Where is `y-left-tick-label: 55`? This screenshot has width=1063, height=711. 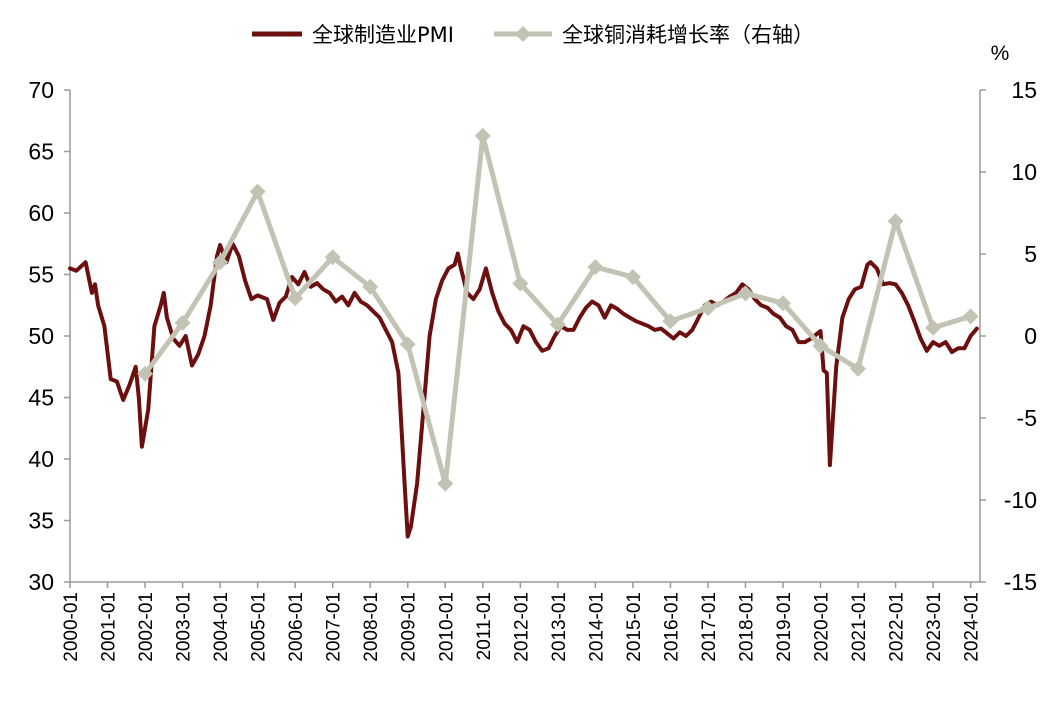
y-left-tick-label: 55 is located at coordinates (41, 275).